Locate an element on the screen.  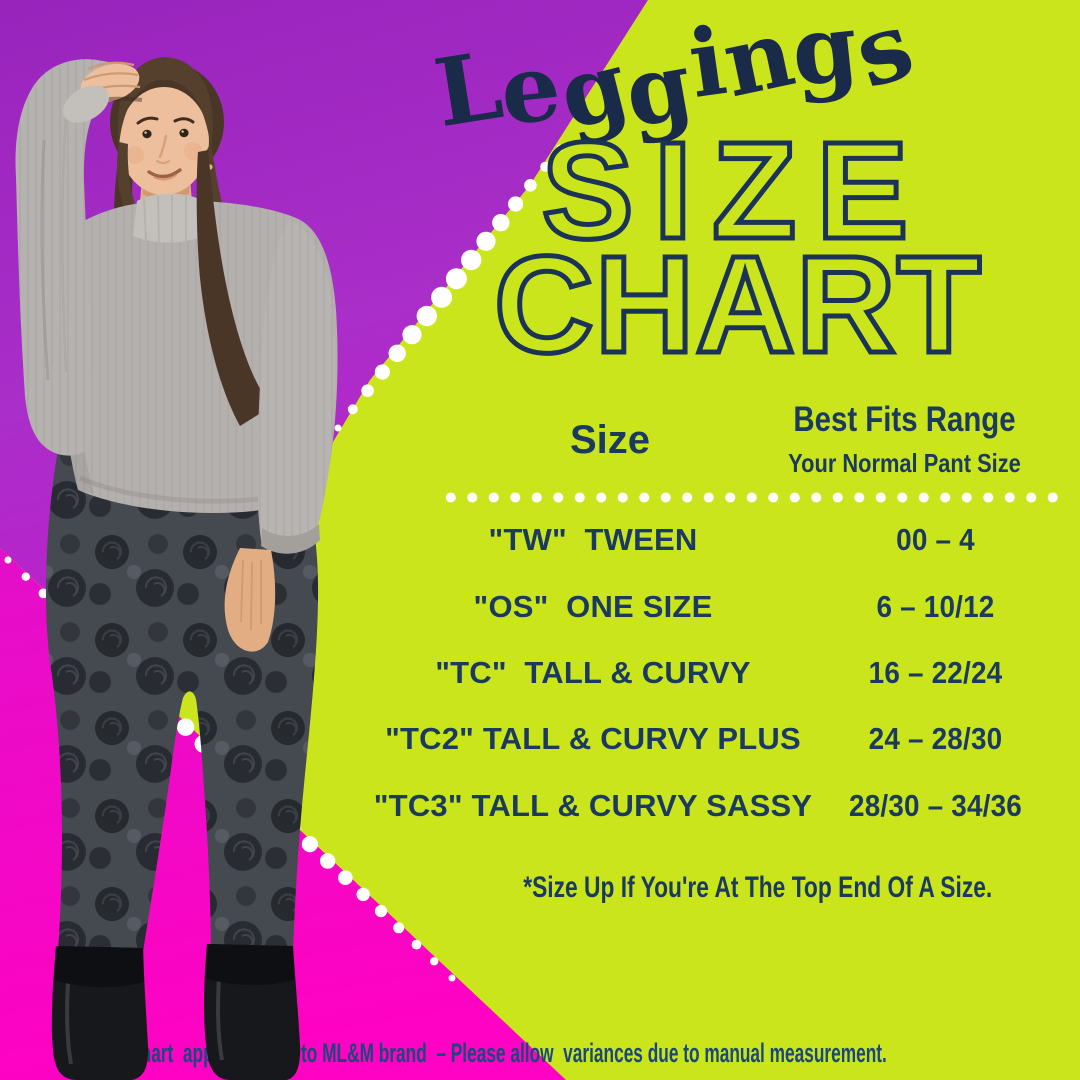
range-cell-2: 16 – 22/24 is located at coordinates (935, 672).